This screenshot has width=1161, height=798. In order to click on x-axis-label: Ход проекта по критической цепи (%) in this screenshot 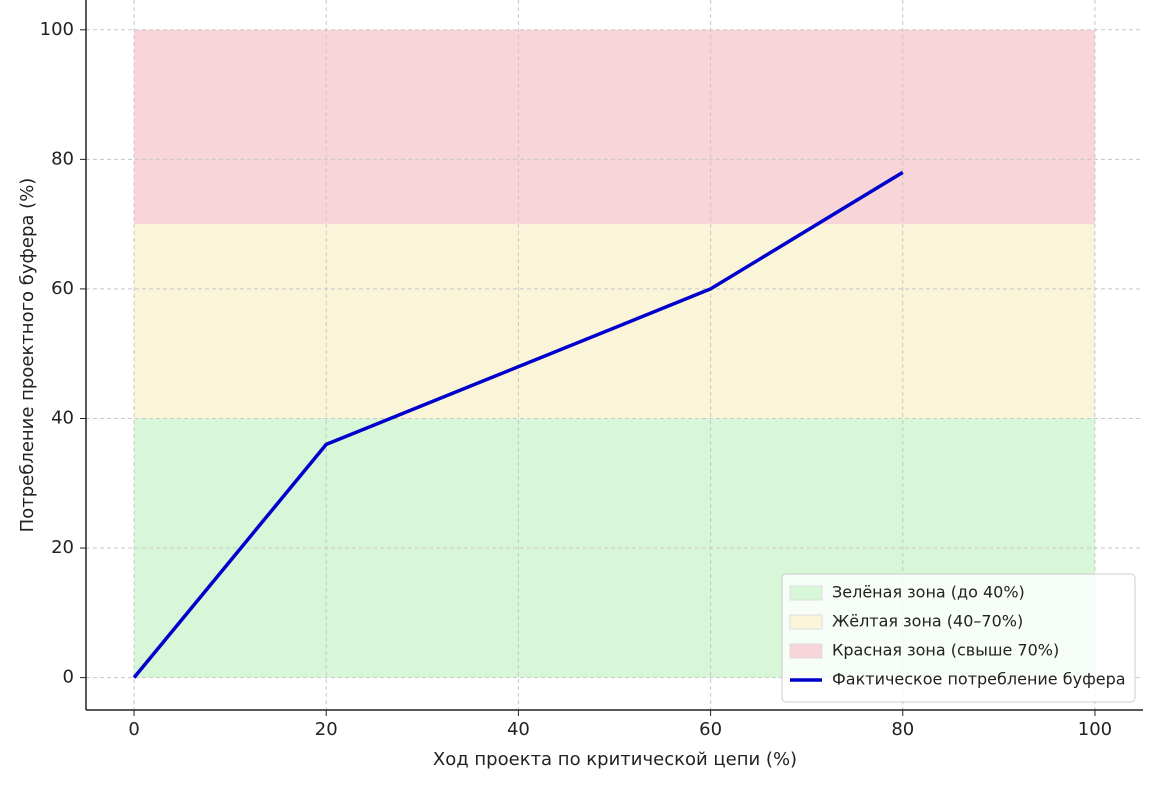, I will do `click(615, 759)`.